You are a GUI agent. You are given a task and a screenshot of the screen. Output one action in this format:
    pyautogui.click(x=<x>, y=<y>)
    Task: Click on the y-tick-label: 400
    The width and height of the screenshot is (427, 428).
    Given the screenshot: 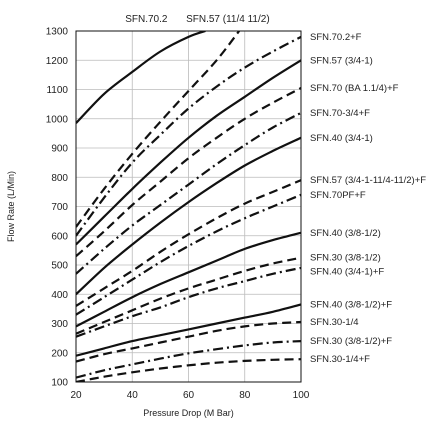 What is the action you would take?
    pyautogui.click(x=59, y=295)
    